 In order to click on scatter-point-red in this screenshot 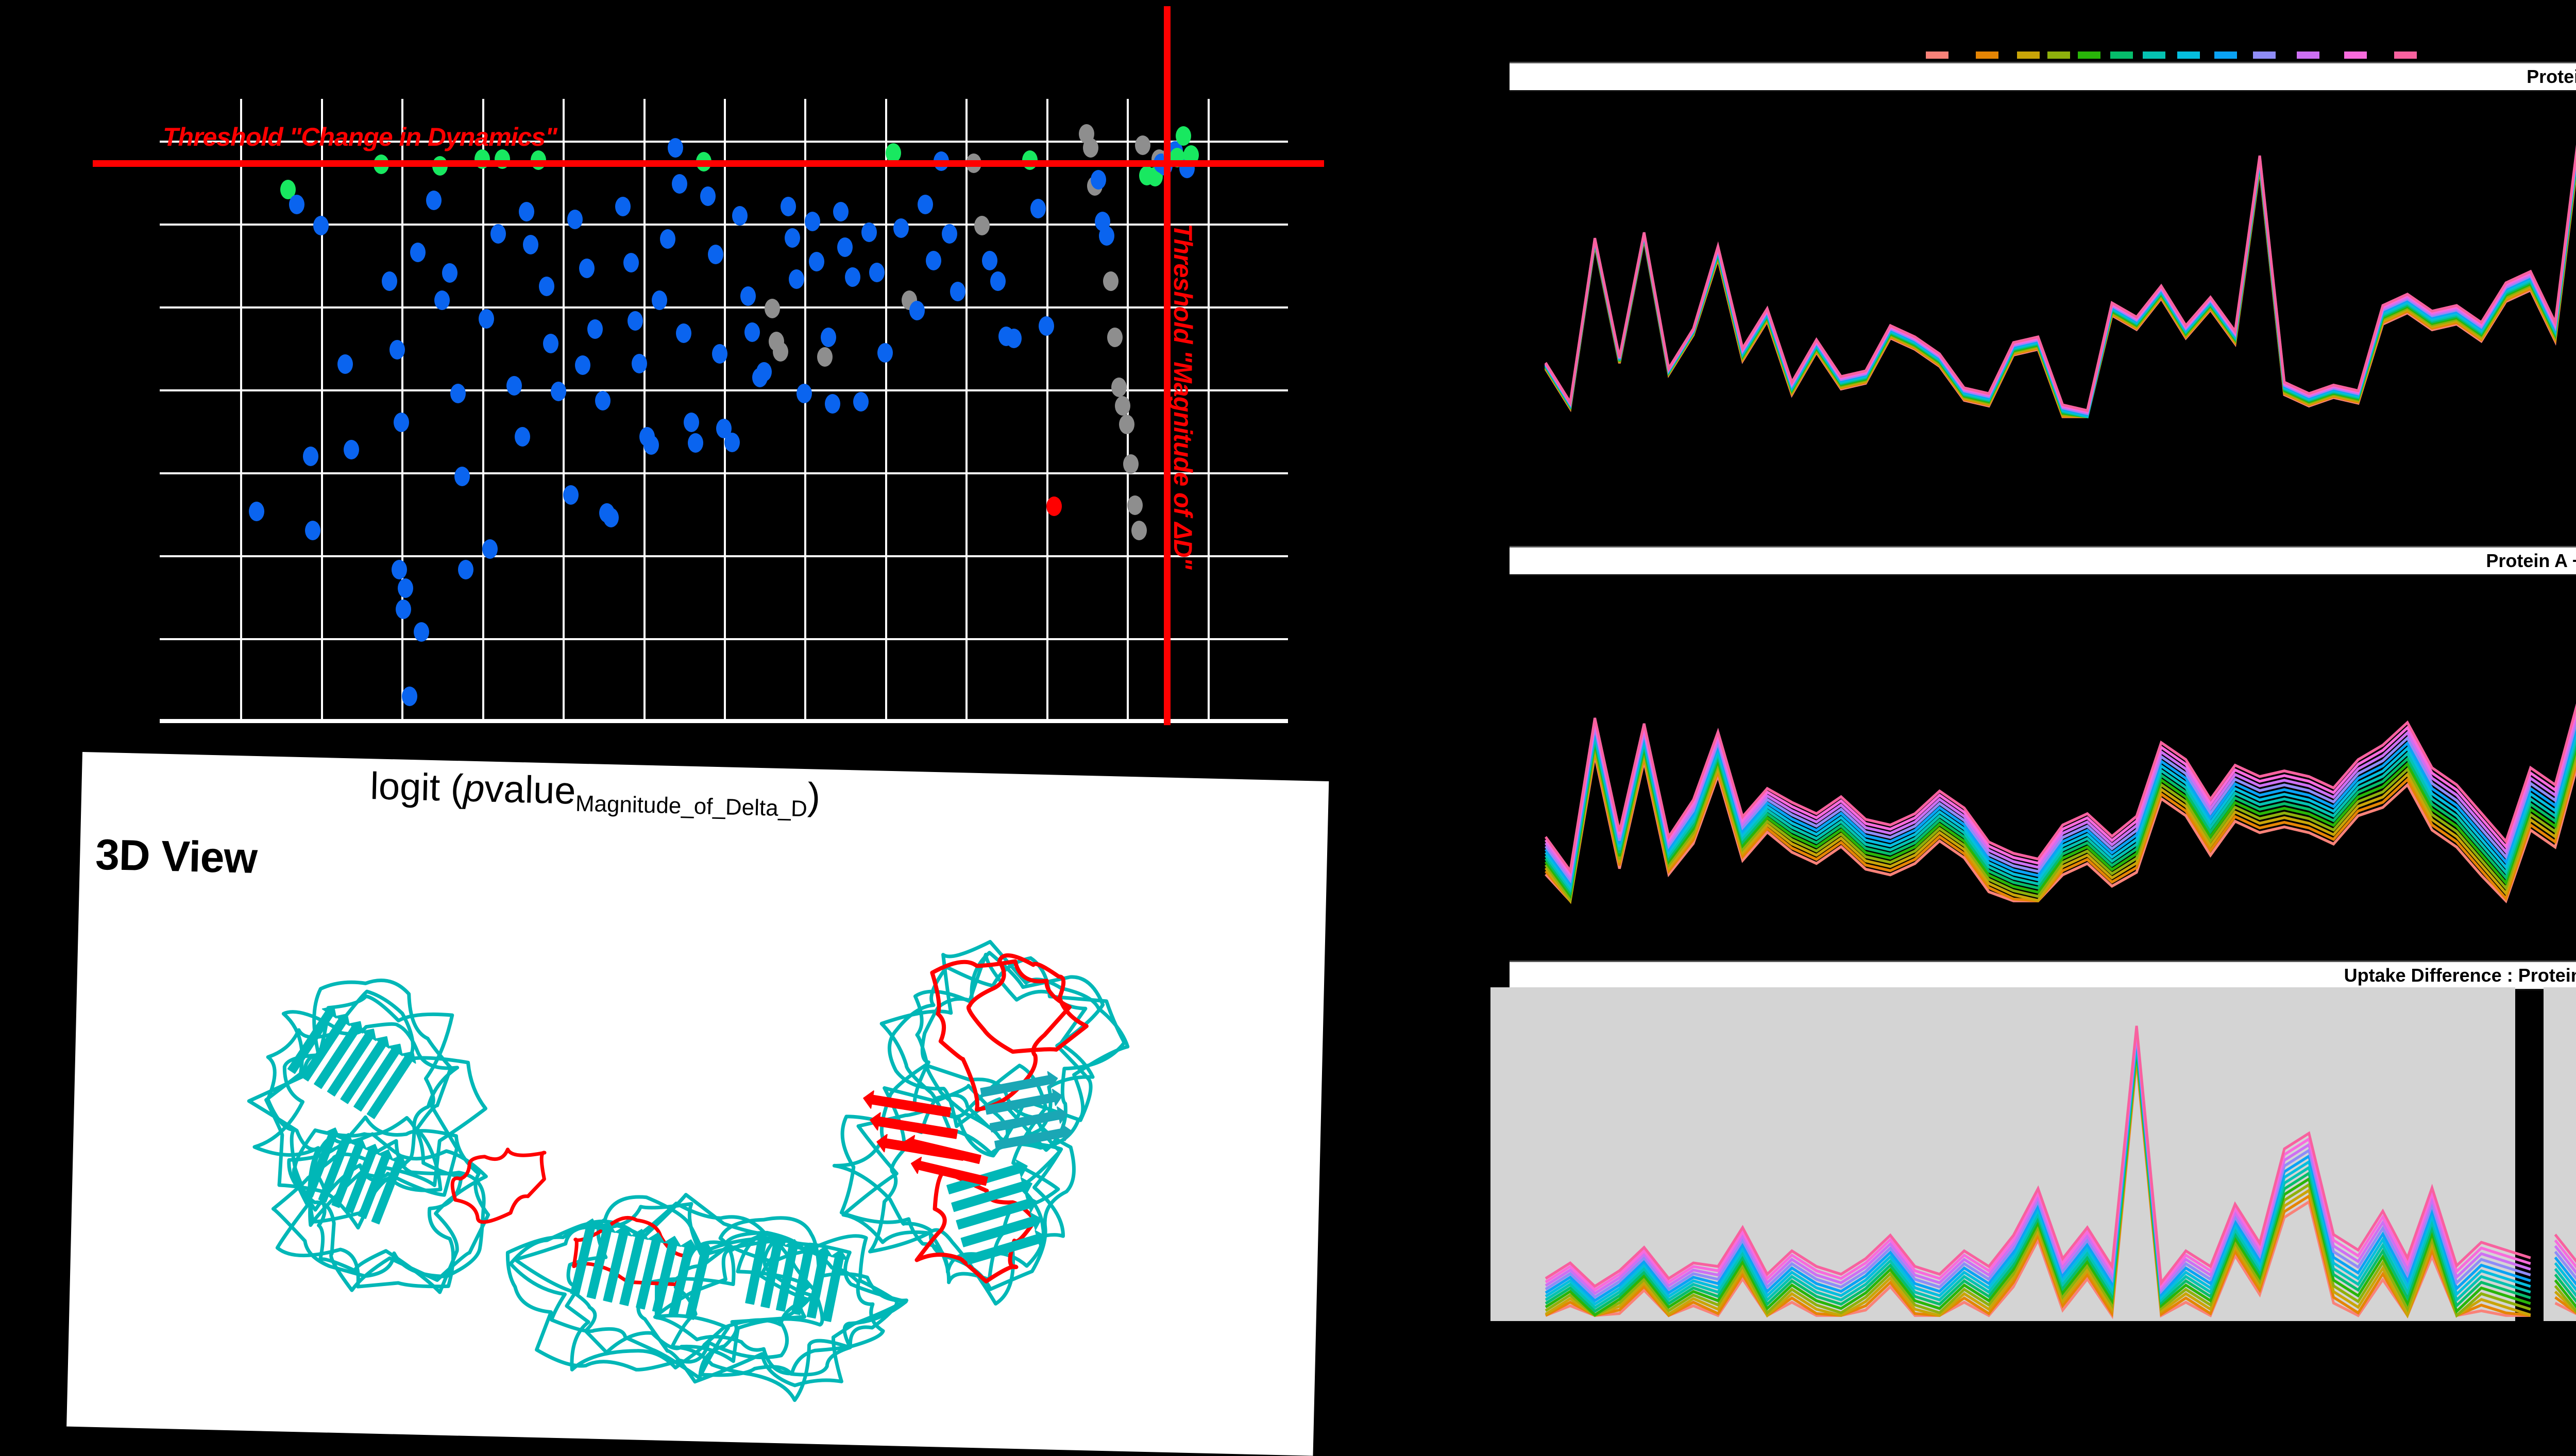, I will do `click(1054, 506)`.